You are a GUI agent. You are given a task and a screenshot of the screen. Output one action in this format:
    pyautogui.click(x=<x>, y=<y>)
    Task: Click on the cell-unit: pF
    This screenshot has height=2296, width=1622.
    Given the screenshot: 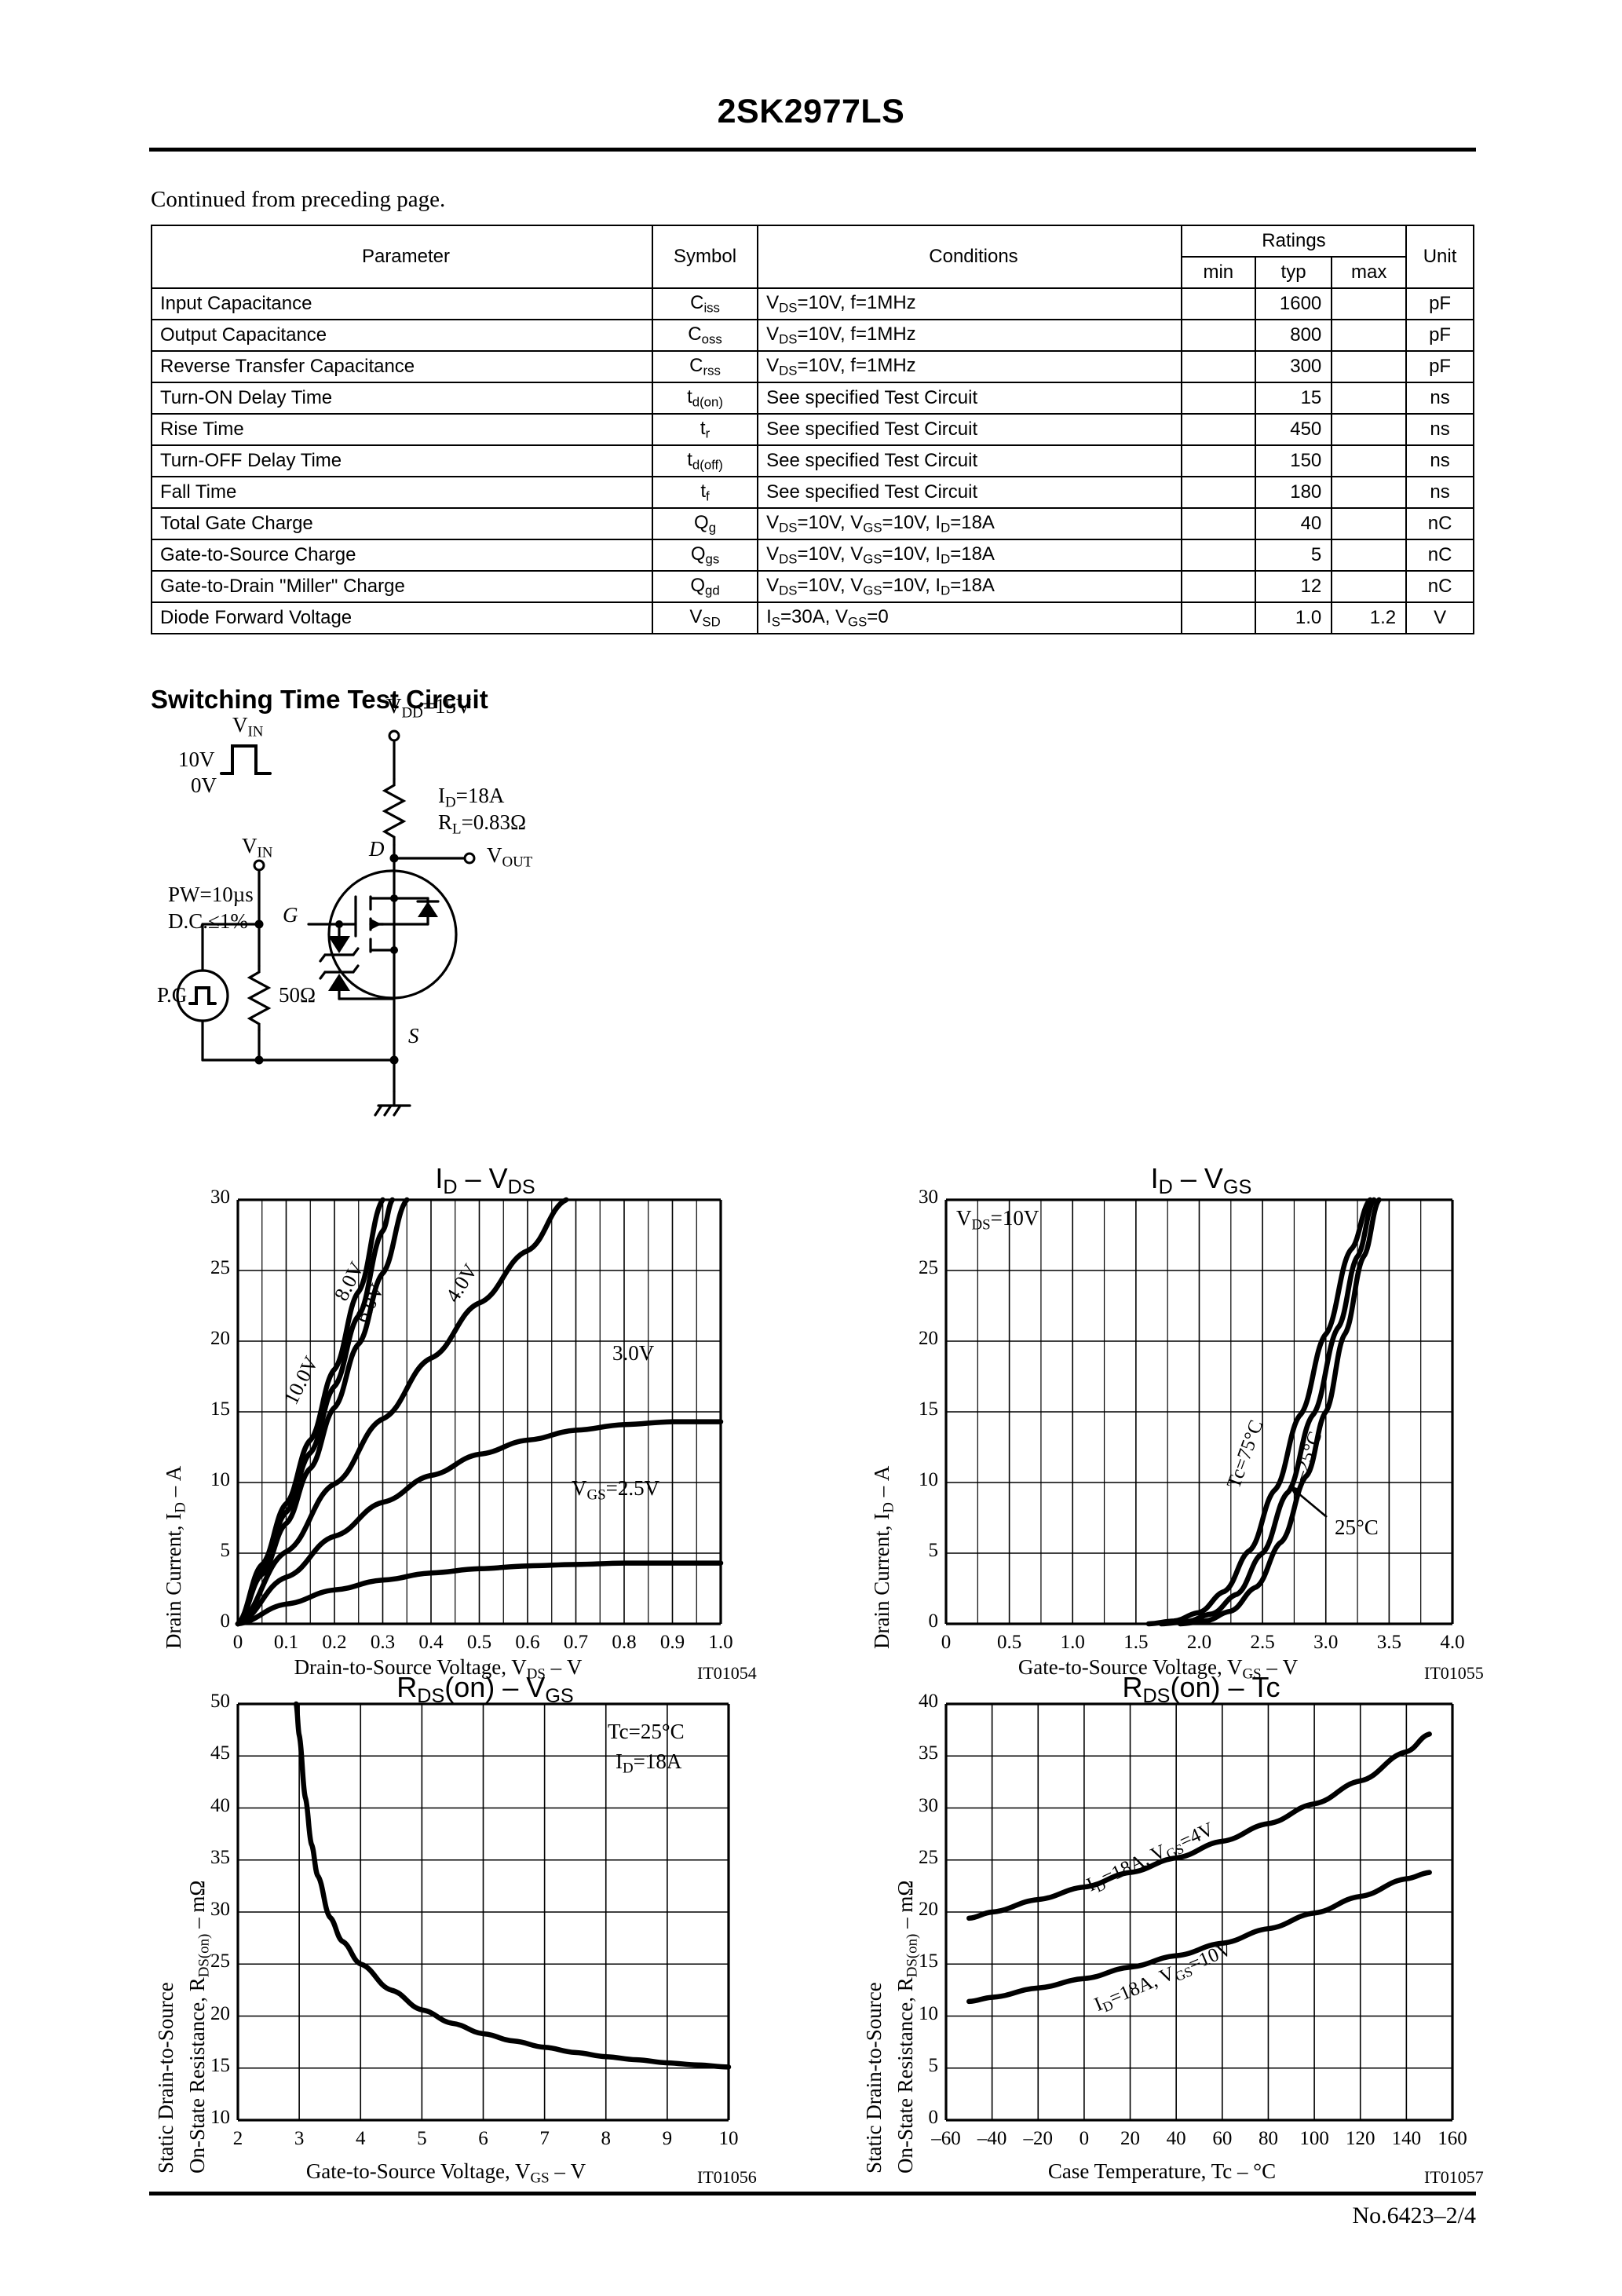 What is the action you would take?
    pyautogui.click(x=1439, y=367)
    